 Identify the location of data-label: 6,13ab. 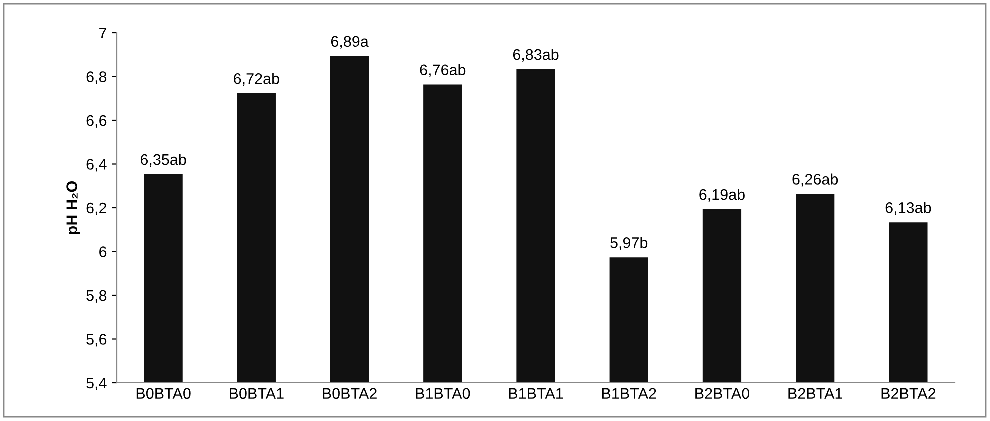
(909, 209).